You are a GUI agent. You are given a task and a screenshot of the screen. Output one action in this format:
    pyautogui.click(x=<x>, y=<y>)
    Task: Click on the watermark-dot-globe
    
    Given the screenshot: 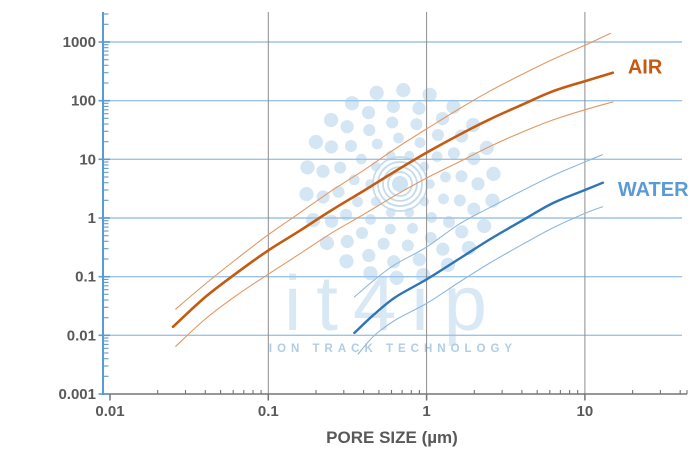 What is the action you would take?
    pyautogui.click(x=400, y=184)
    